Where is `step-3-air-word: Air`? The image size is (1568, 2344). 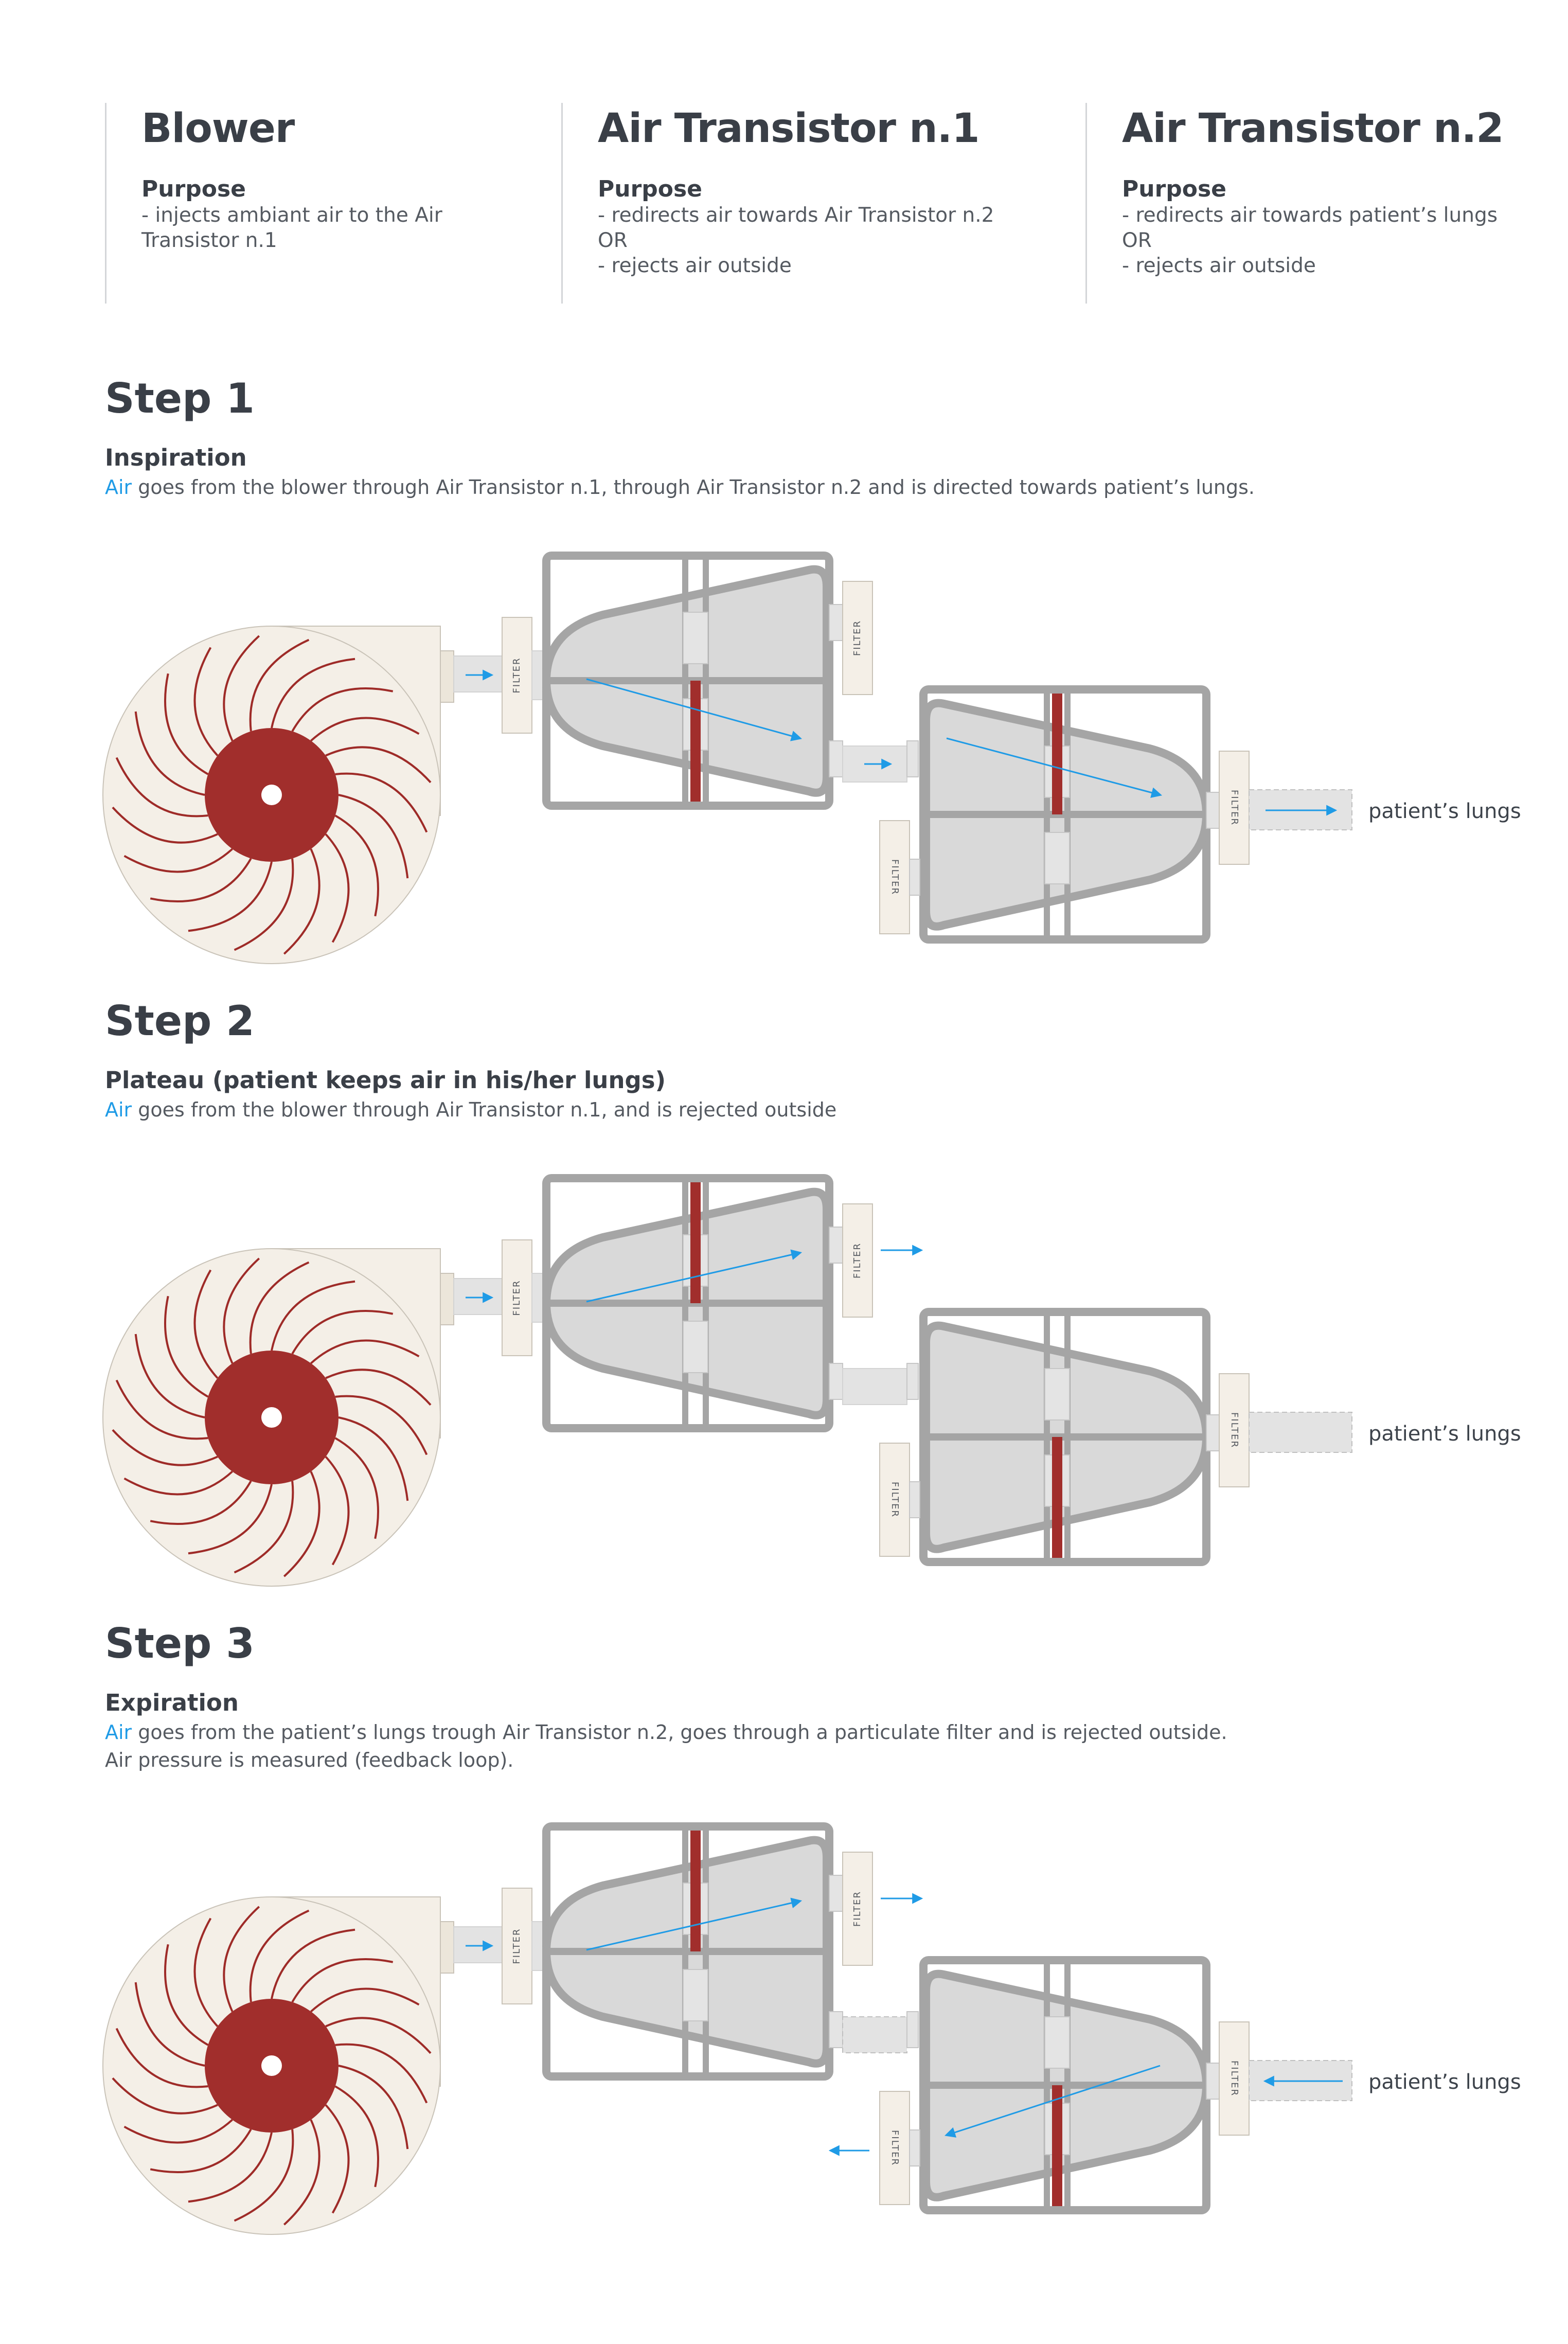 step-3-air-word: Air is located at coordinates (119, 1732).